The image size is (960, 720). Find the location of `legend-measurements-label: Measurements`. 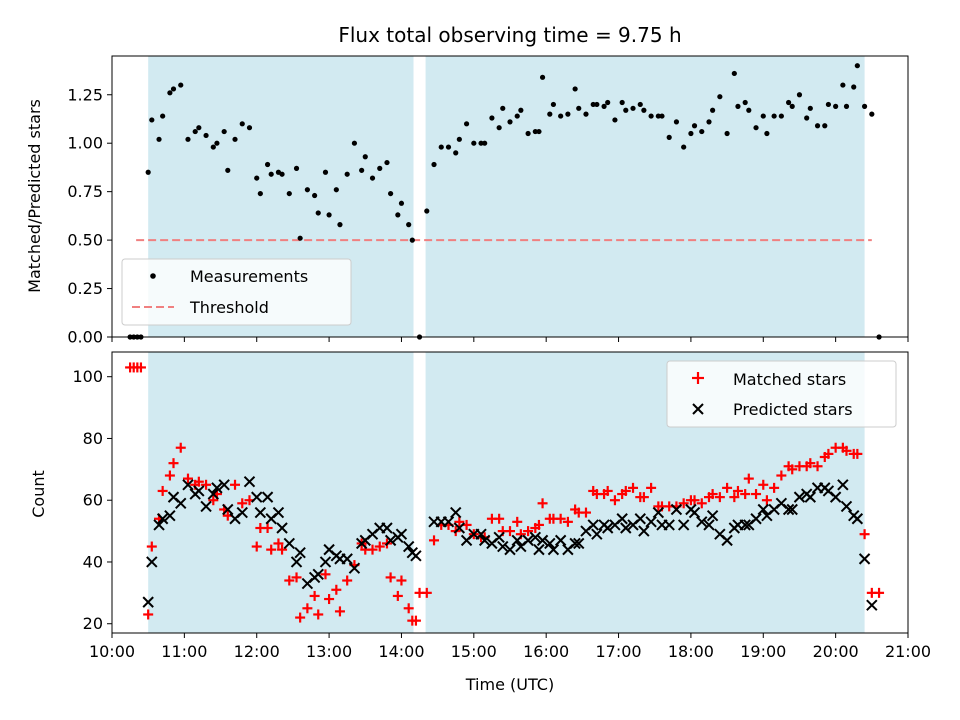

legend-measurements-label: Measurements is located at coordinates (249, 276).